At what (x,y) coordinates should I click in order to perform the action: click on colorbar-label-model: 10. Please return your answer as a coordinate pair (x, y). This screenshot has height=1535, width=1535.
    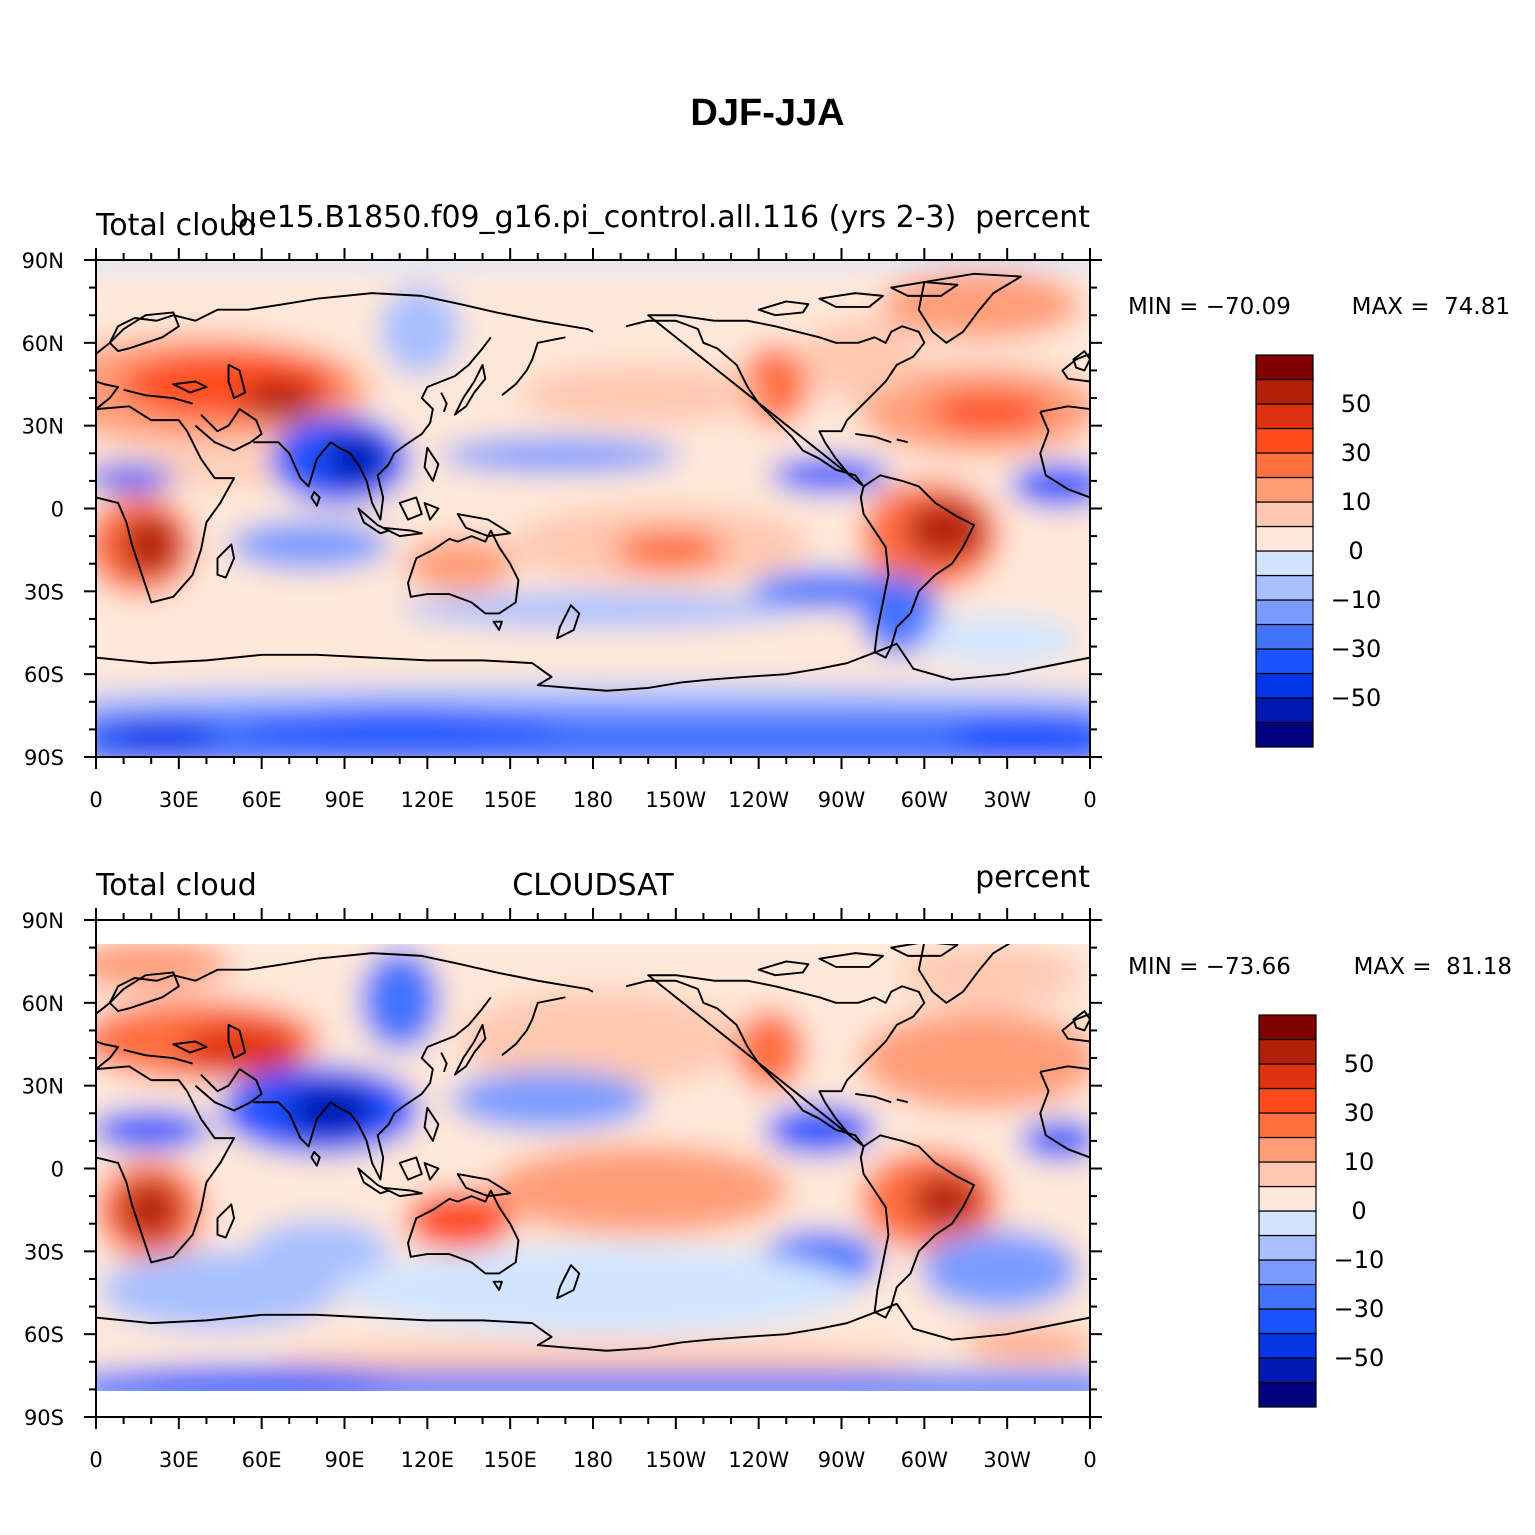
    Looking at the image, I should click on (1356, 502).